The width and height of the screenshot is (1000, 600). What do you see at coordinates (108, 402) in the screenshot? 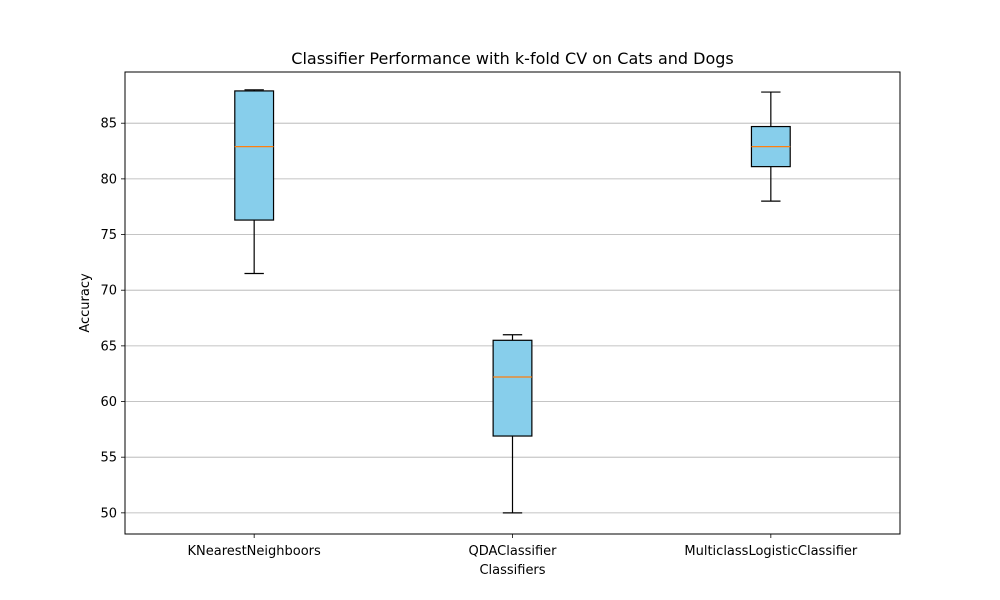
I see `y-tick-label: 60` at bounding box center [108, 402].